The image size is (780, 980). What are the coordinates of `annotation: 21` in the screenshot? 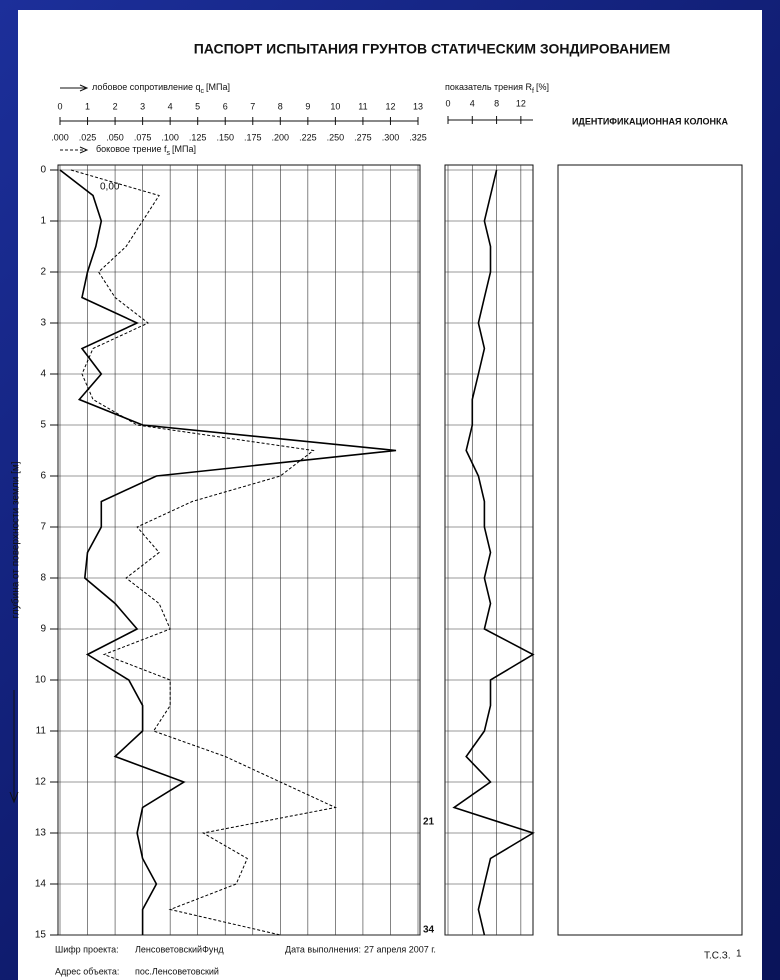 It's located at (429, 822).